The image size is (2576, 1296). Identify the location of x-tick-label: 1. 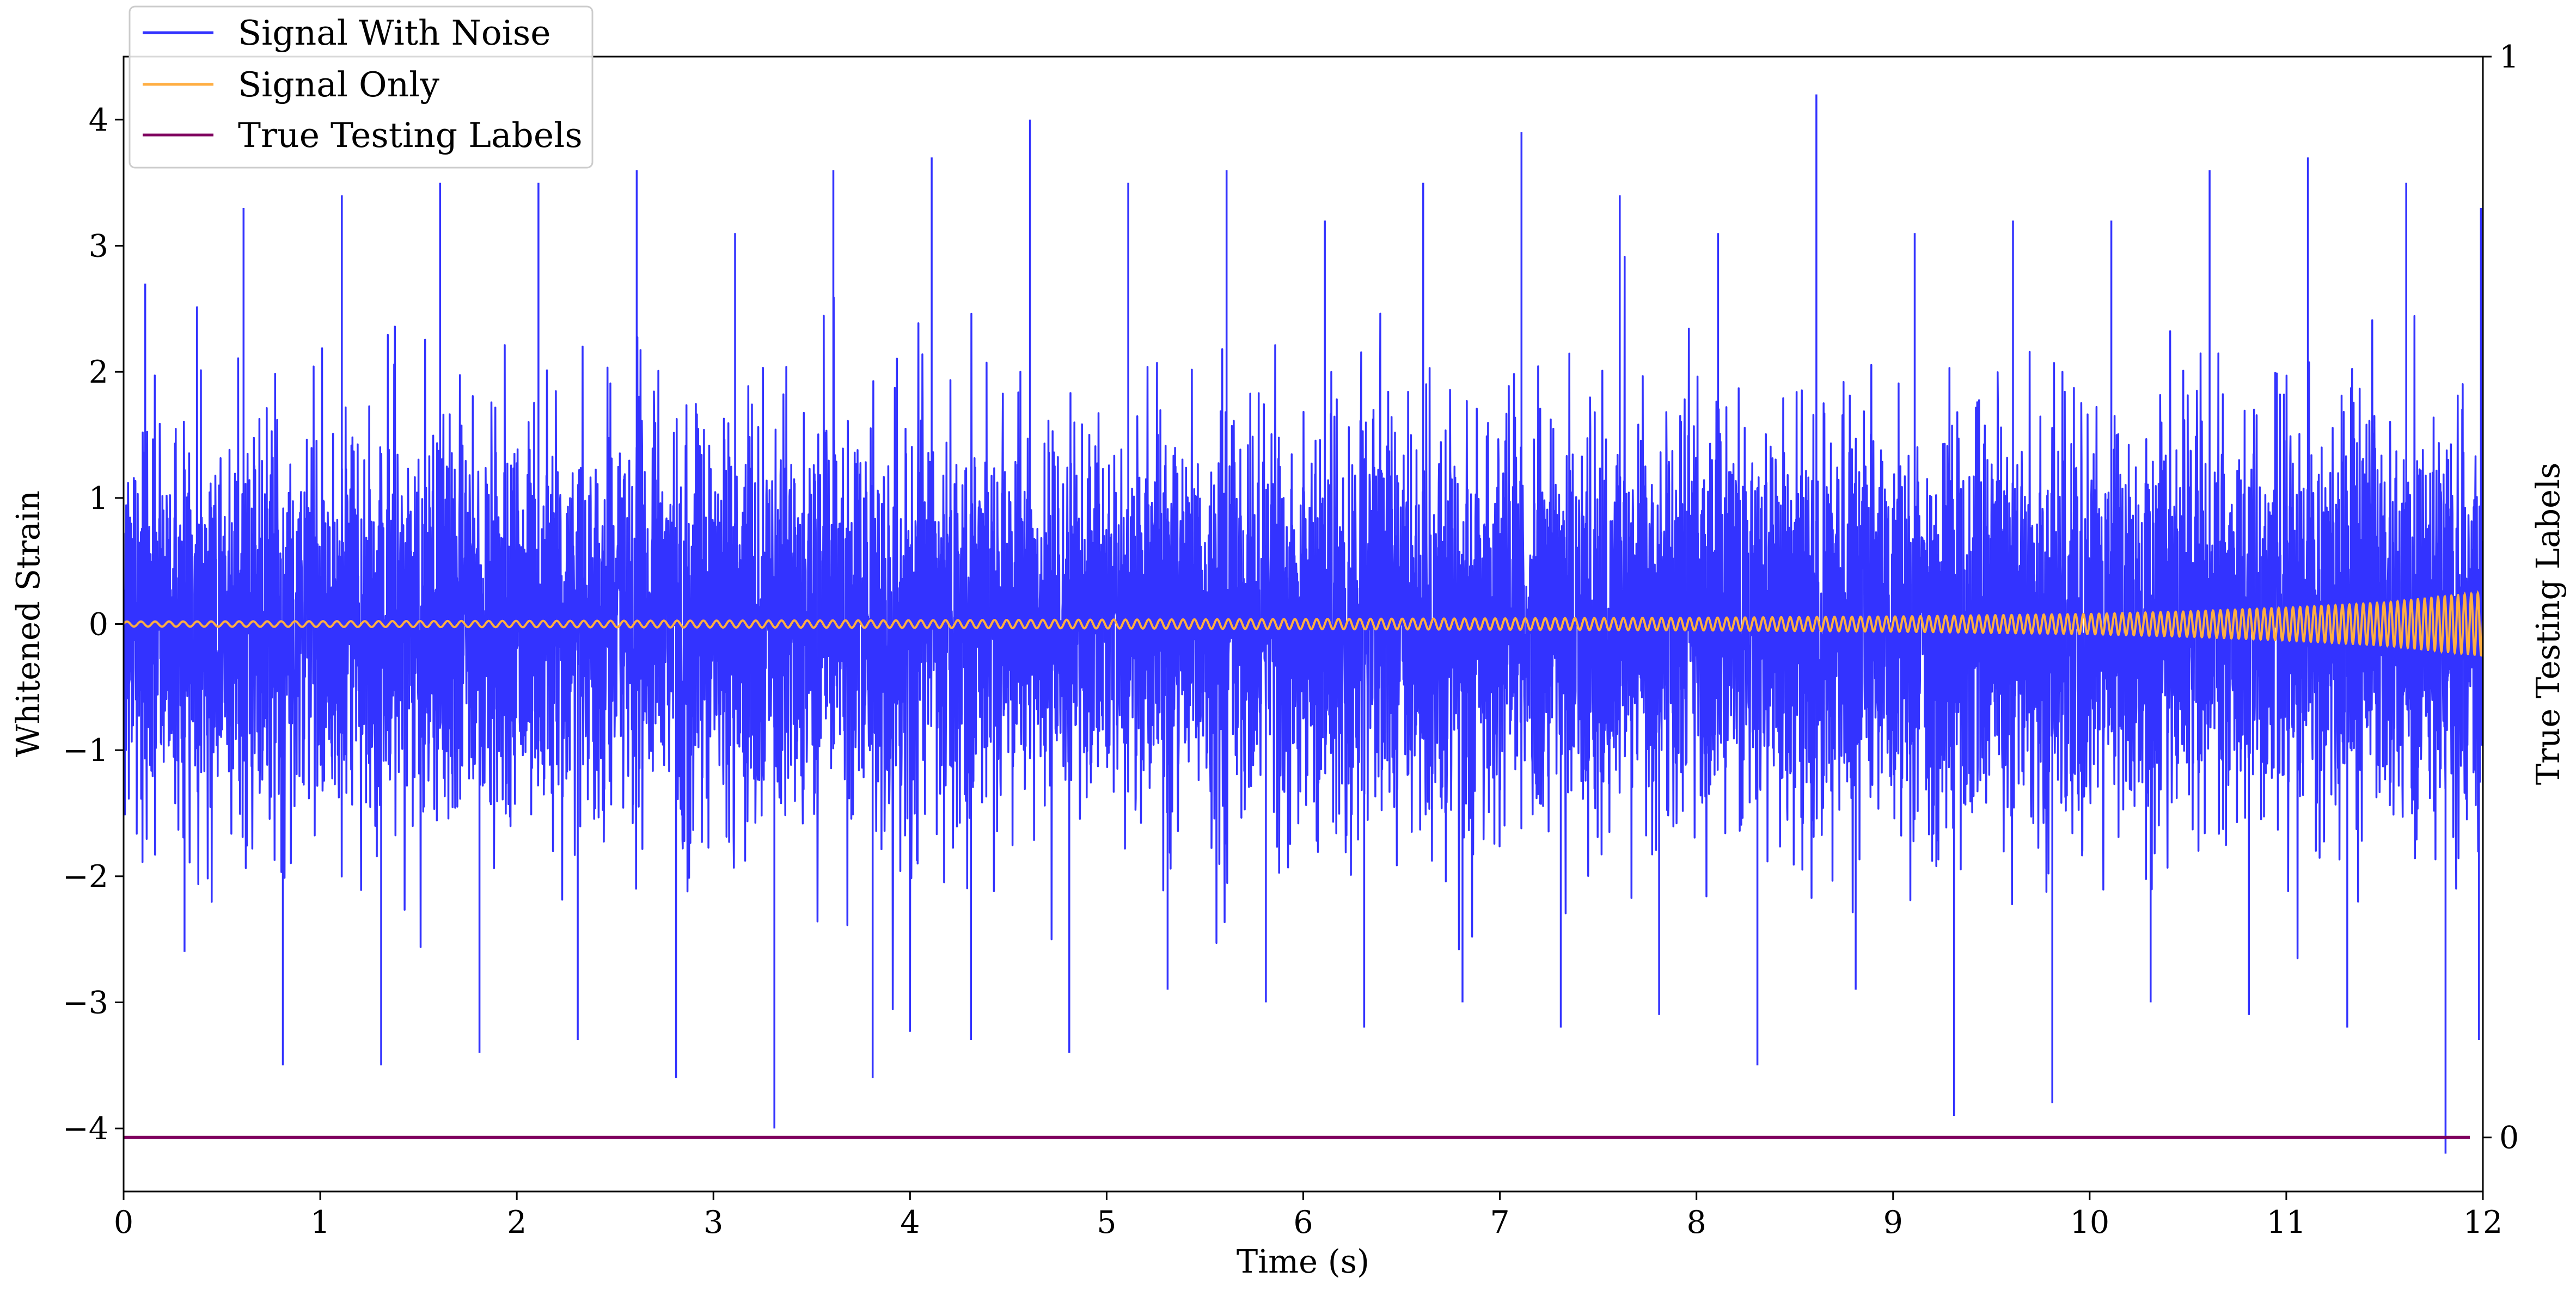
(320, 1222).